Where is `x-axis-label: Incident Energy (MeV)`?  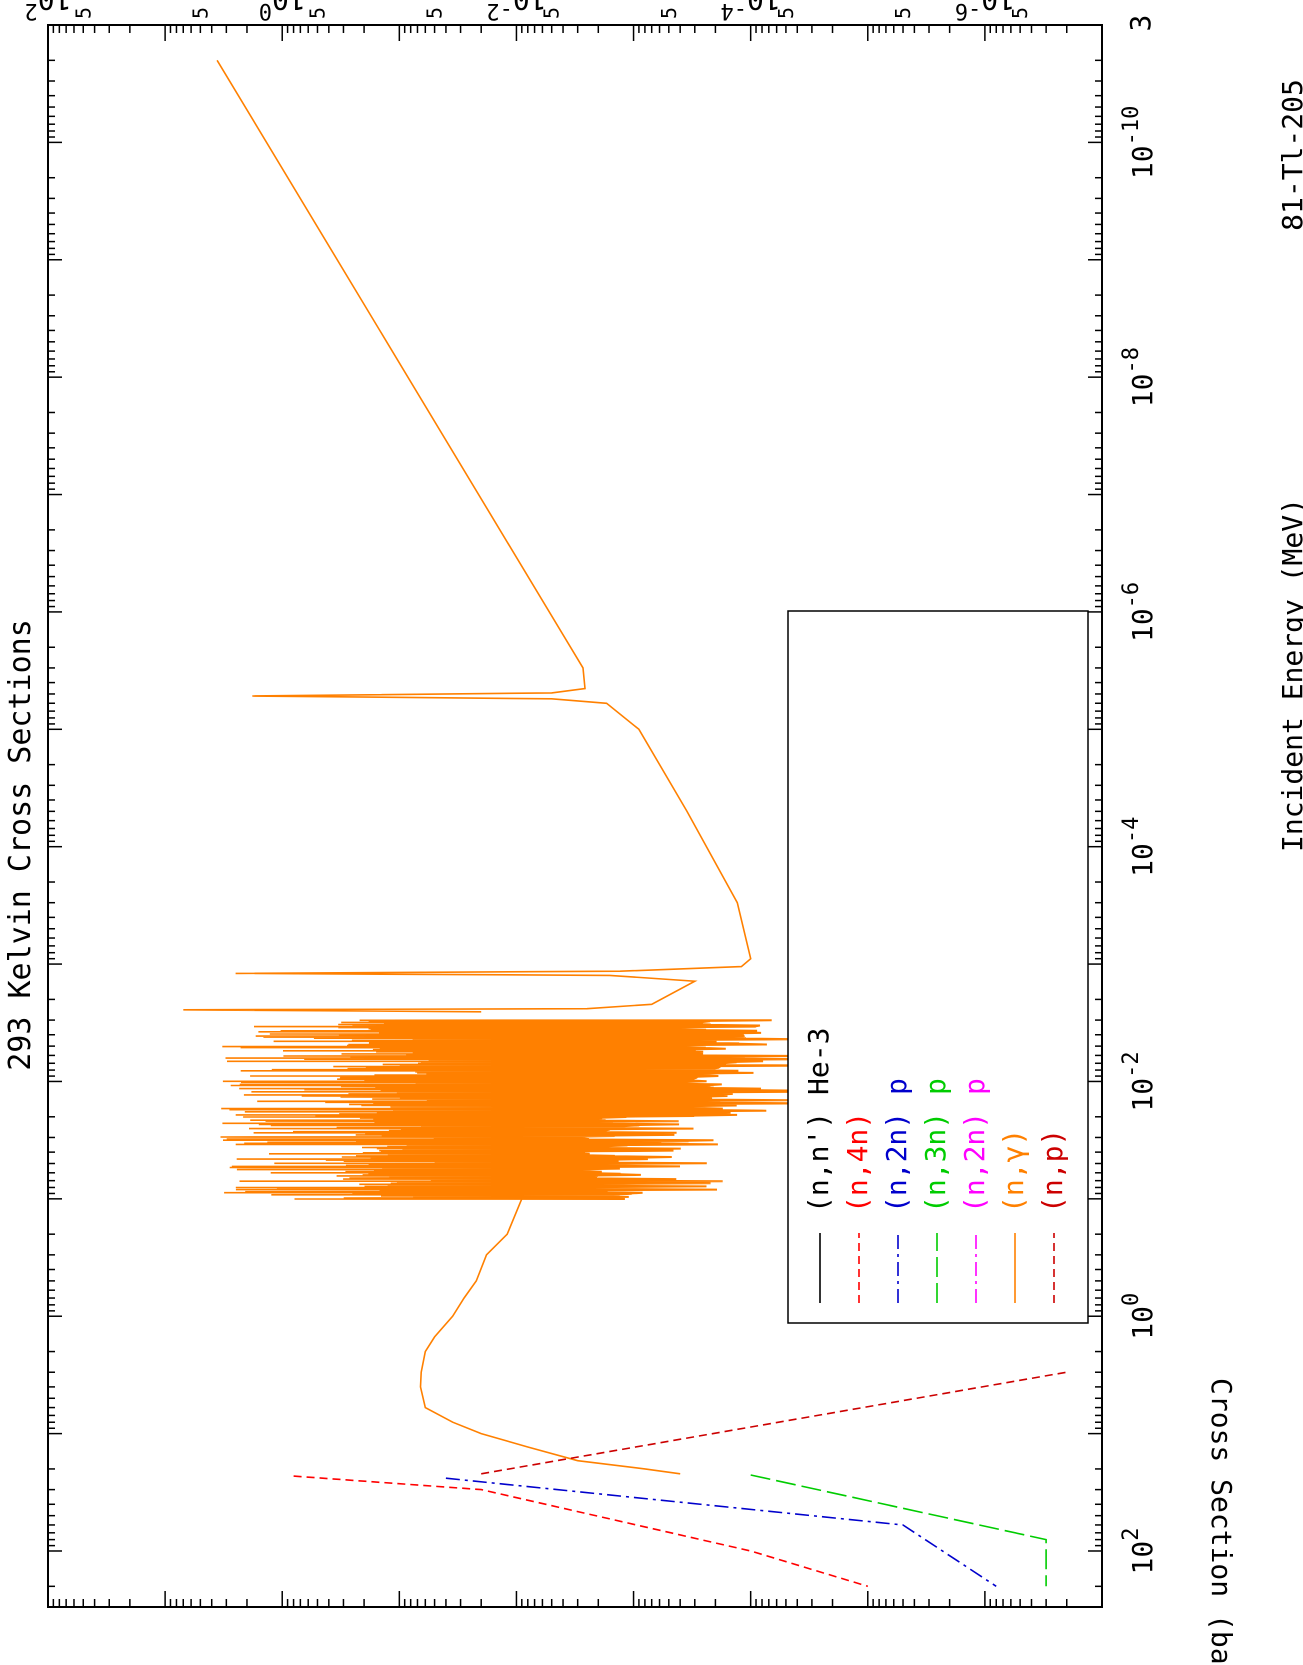
x-axis-label: Incident Energy (MeV) is located at coordinates (1289, 675).